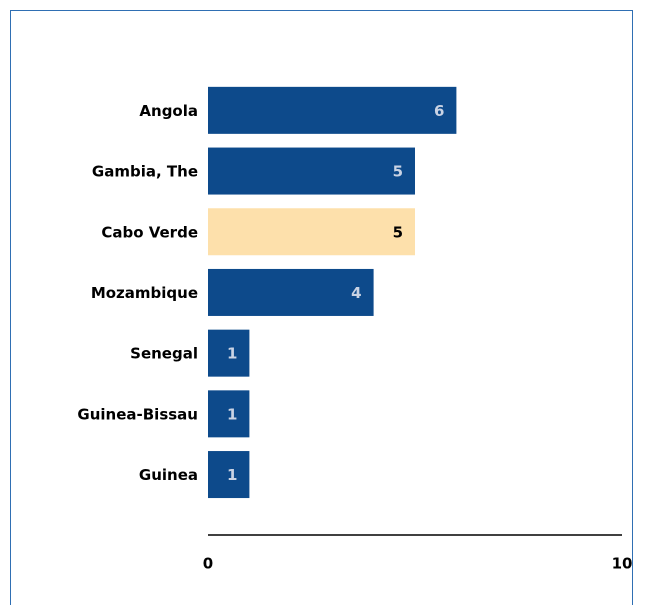 This screenshot has height=605, width=647. I want to click on y-tick-label: Angola, so click(168, 111).